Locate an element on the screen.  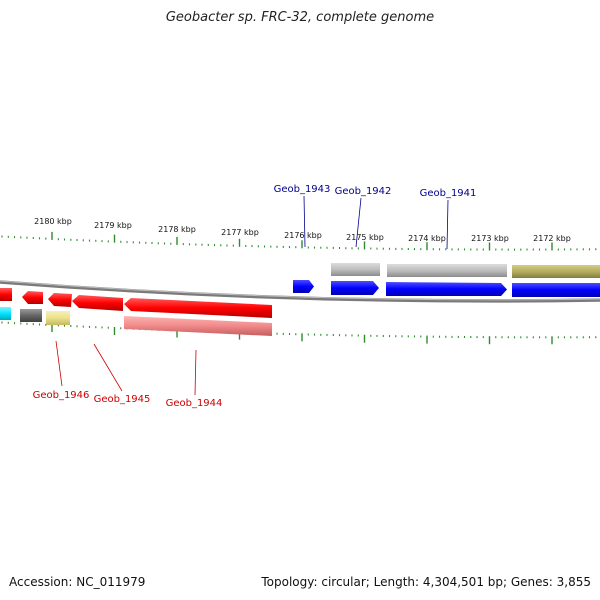
gene-geob-1943 is located at coordinates (303, 286).